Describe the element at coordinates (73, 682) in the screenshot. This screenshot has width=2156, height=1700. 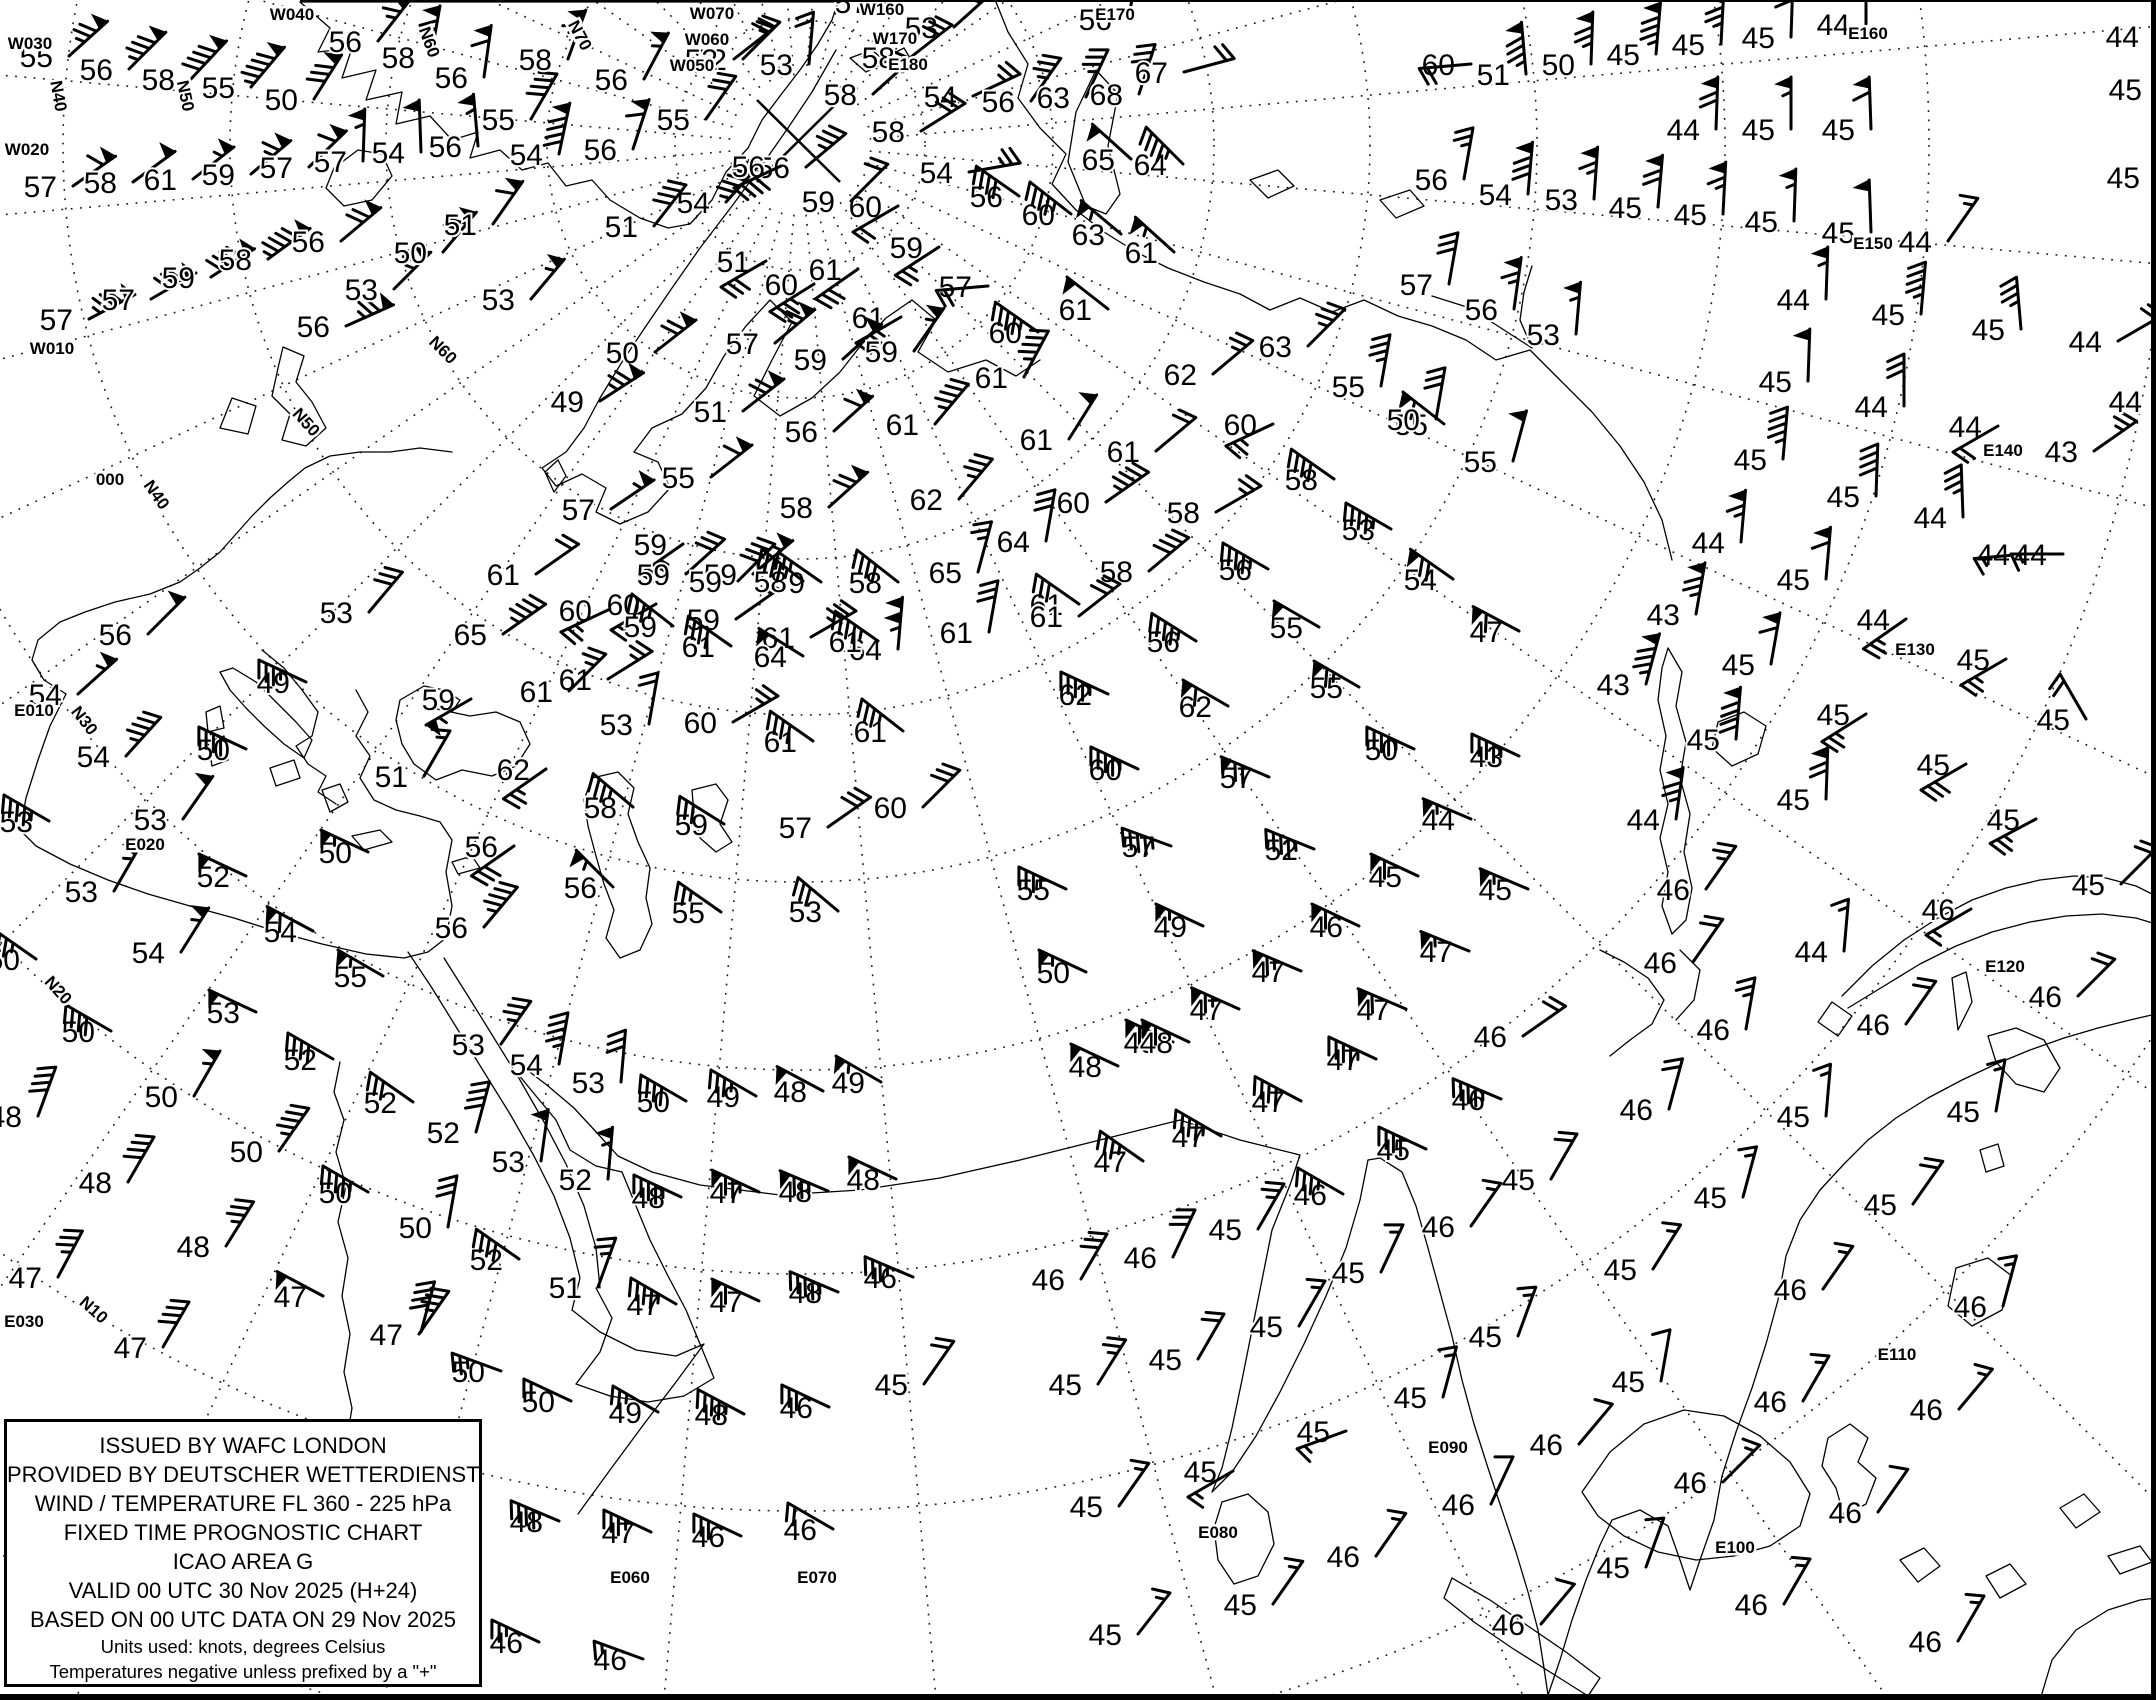
I see `wind-station: 54` at that location.